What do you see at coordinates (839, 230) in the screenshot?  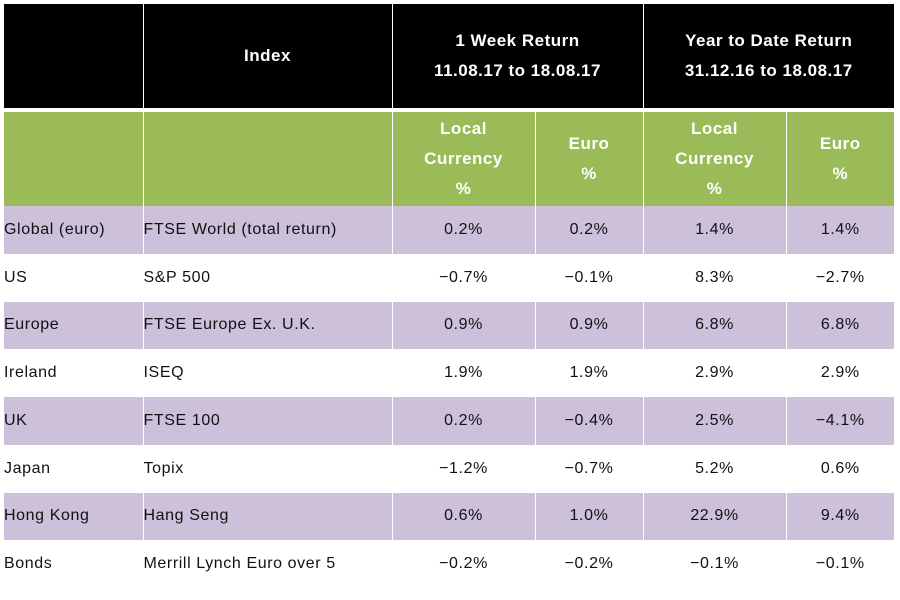 I see `ytd-euro-cell: 1.4%` at bounding box center [839, 230].